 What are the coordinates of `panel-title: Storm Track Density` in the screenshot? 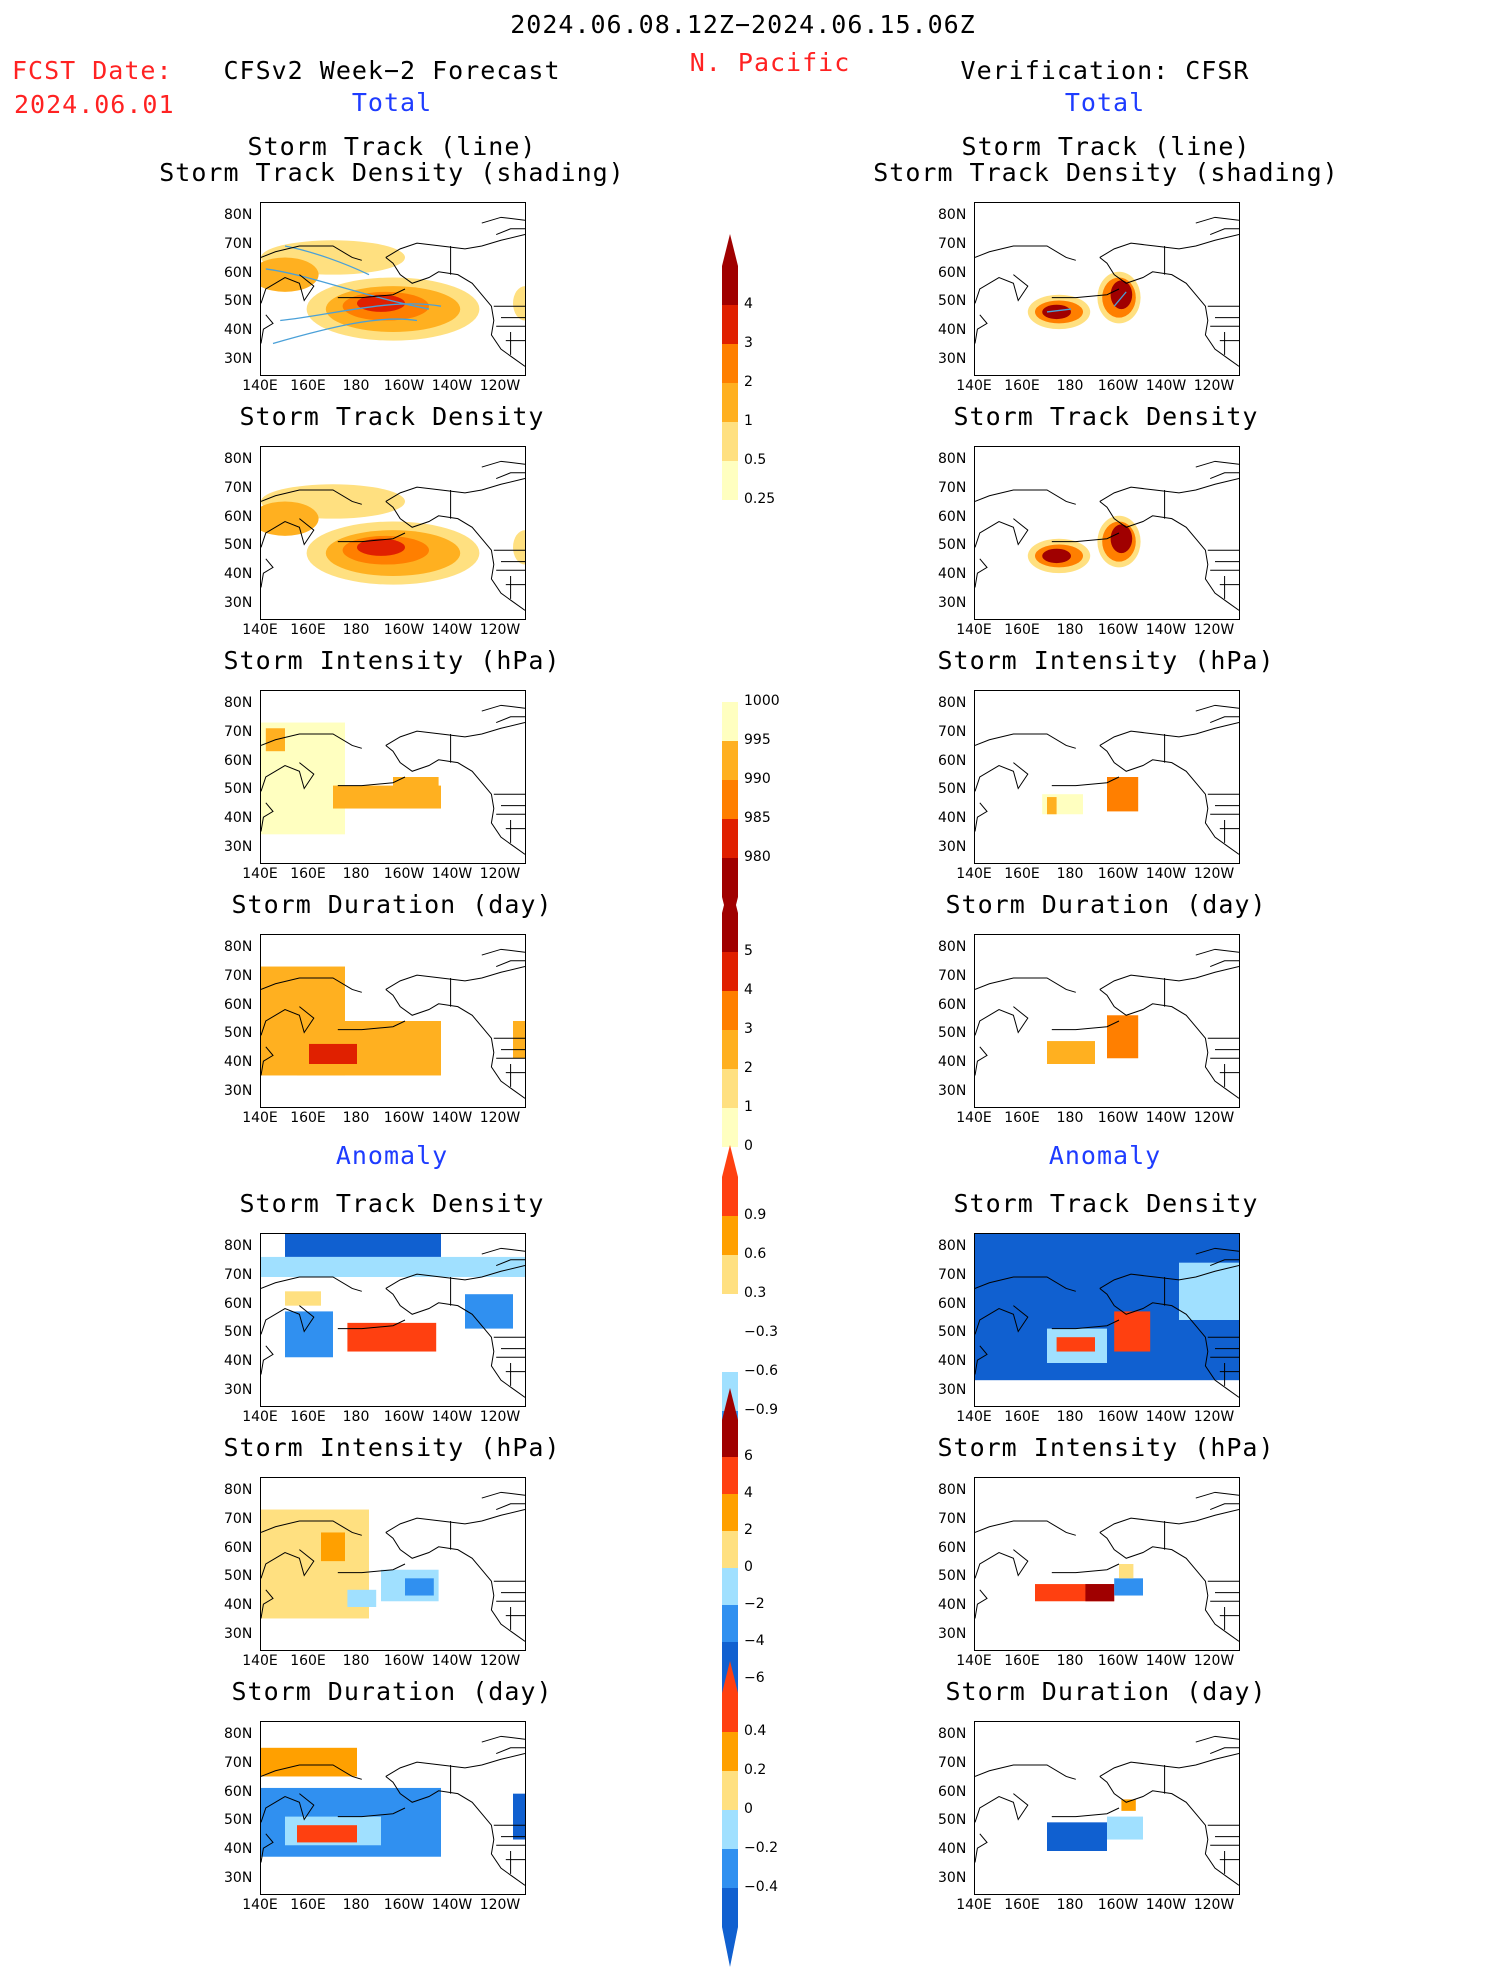 It's located at (1106, 416).